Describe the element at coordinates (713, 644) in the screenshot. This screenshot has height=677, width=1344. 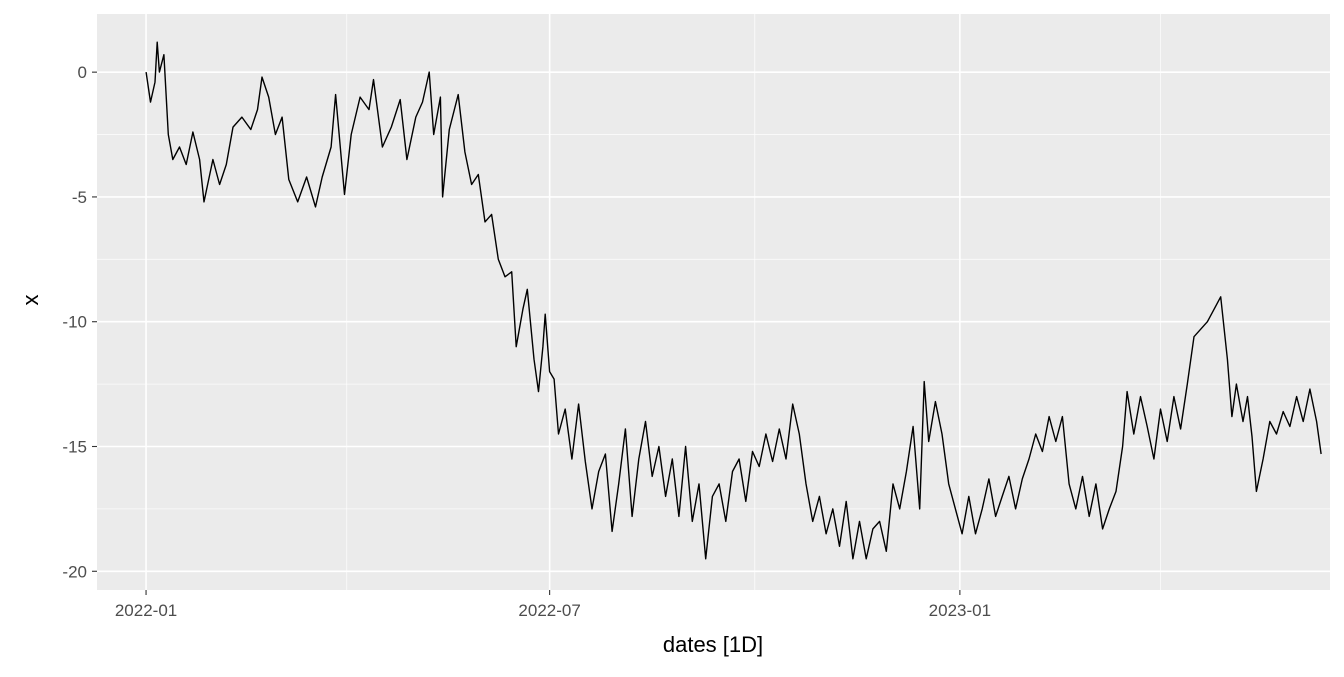
I see `x-axis-title: dates [1D]` at that location.